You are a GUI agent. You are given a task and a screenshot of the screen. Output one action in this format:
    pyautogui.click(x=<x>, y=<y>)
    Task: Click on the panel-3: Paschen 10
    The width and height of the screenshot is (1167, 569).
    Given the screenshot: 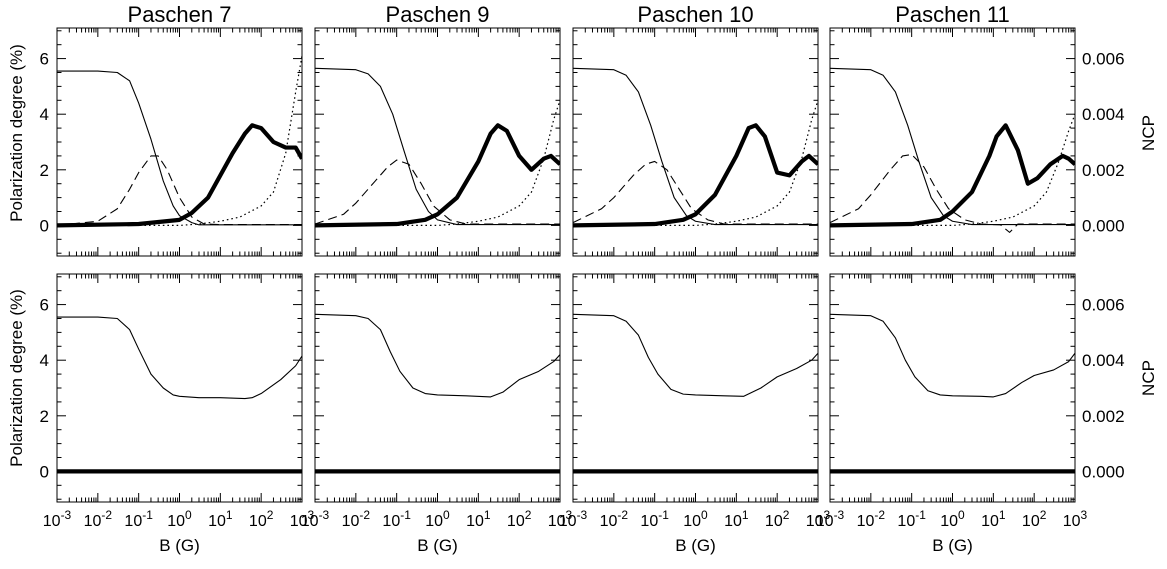 What is the action you would take?
    pyautogui.click(x=695, y=129)
    